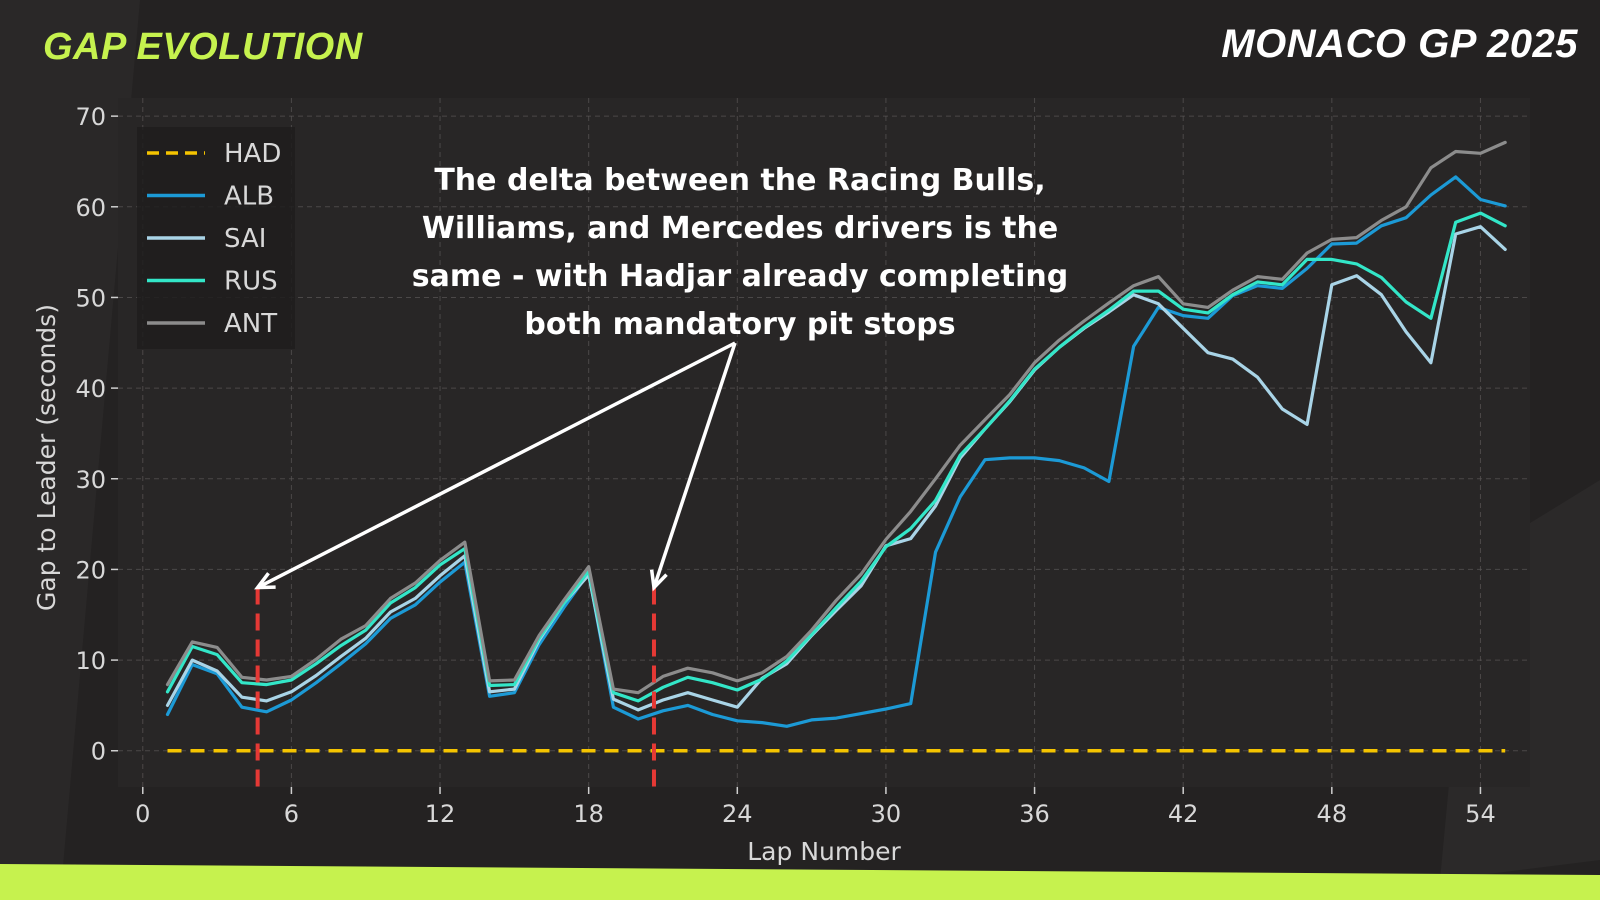 The image size is (1600, 900). I want to click on accent-stripe, so click(800, 882).